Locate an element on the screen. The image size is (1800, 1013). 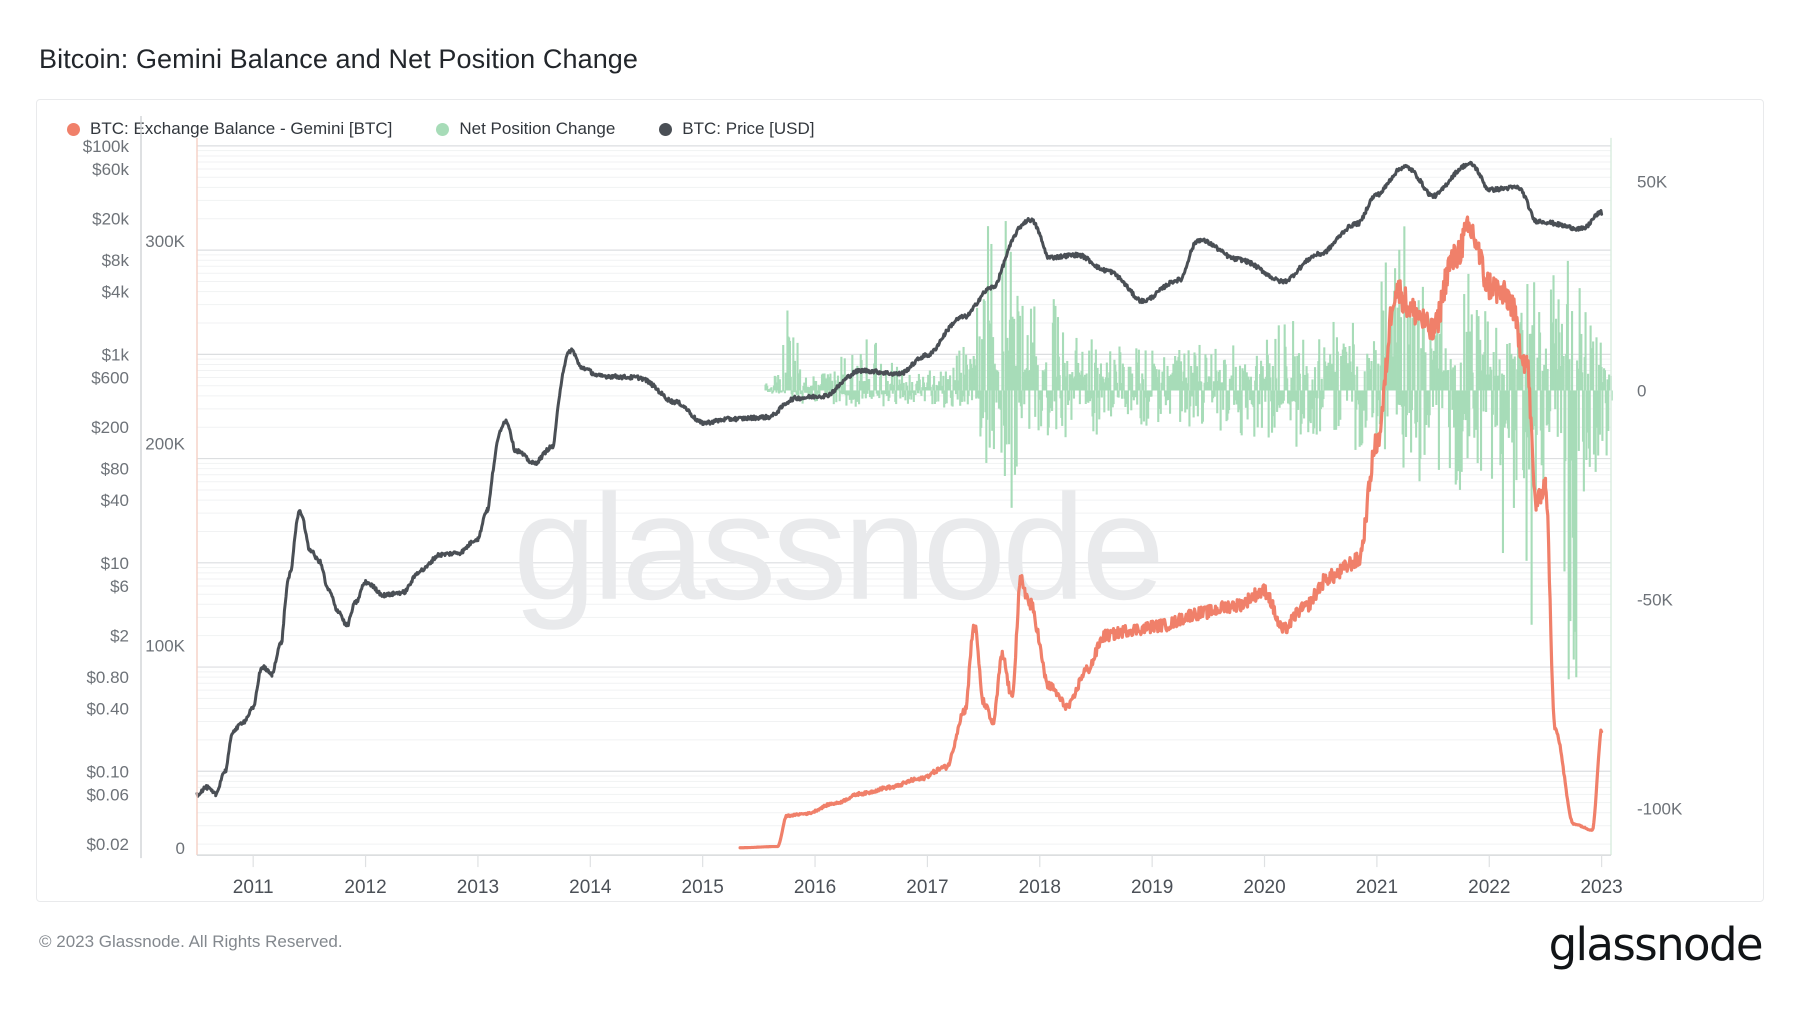
svg-text: $100k is located at coordinates (106, 146).